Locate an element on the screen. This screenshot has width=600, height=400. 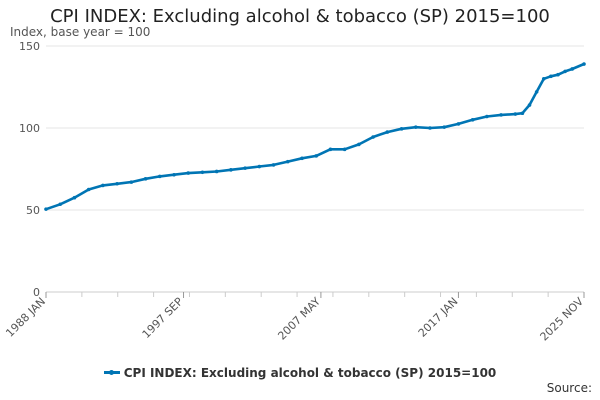
y-axis-label: Index, base year = 100 is located at coordinates (80, 32).